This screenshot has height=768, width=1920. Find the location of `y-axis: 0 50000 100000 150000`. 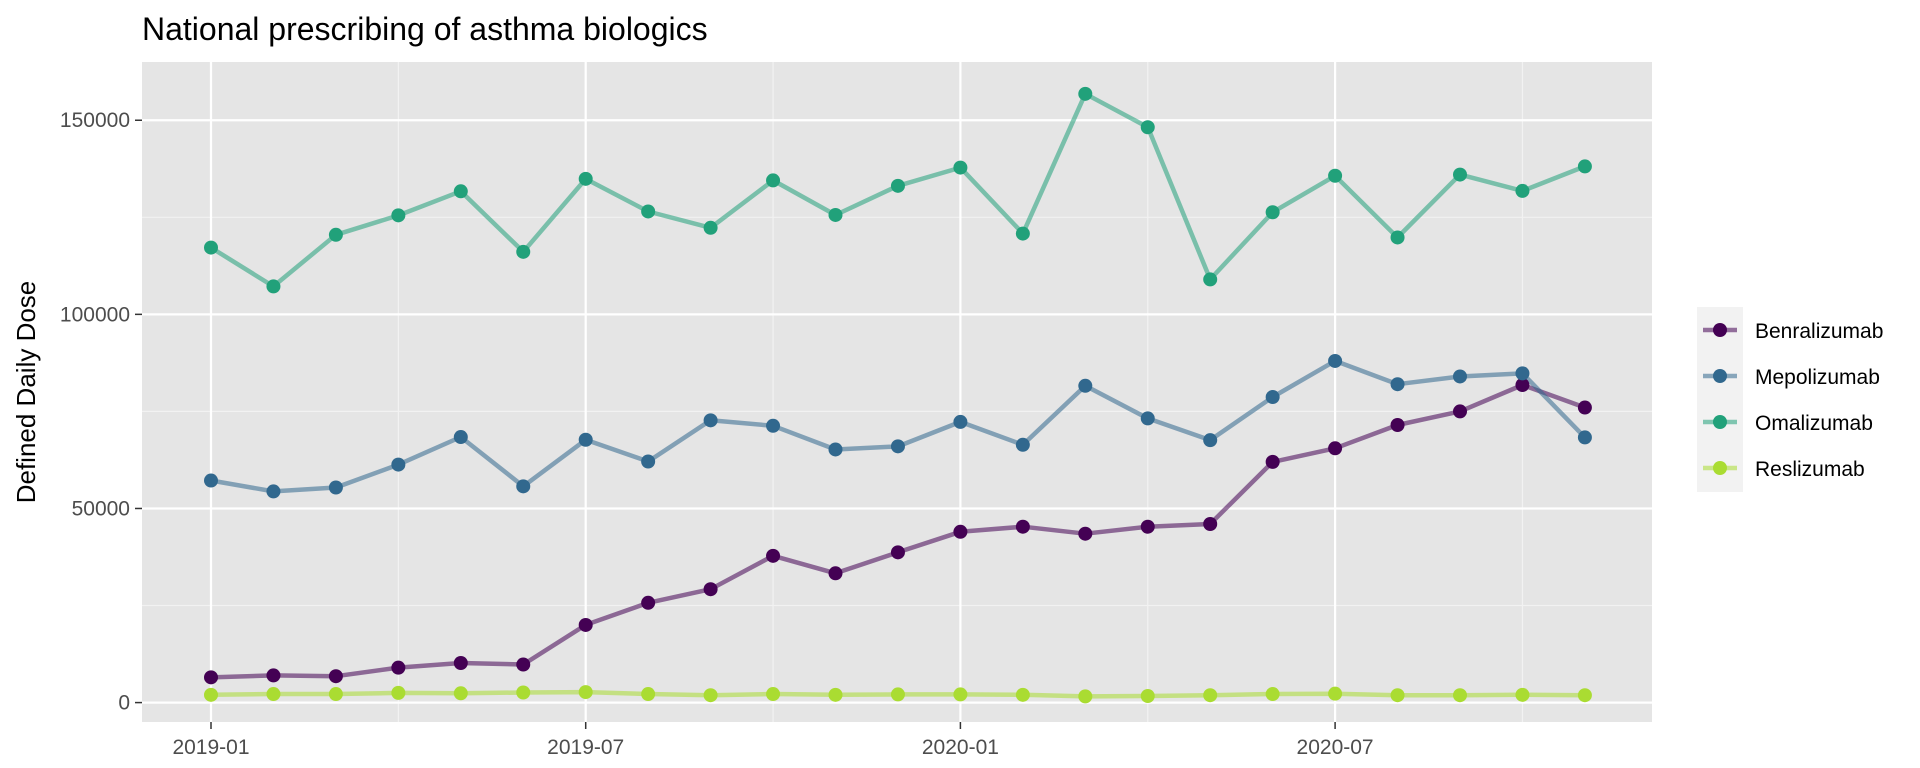

y-axis: 0 50000 100000 150000 is located at coordinates (101, 412).